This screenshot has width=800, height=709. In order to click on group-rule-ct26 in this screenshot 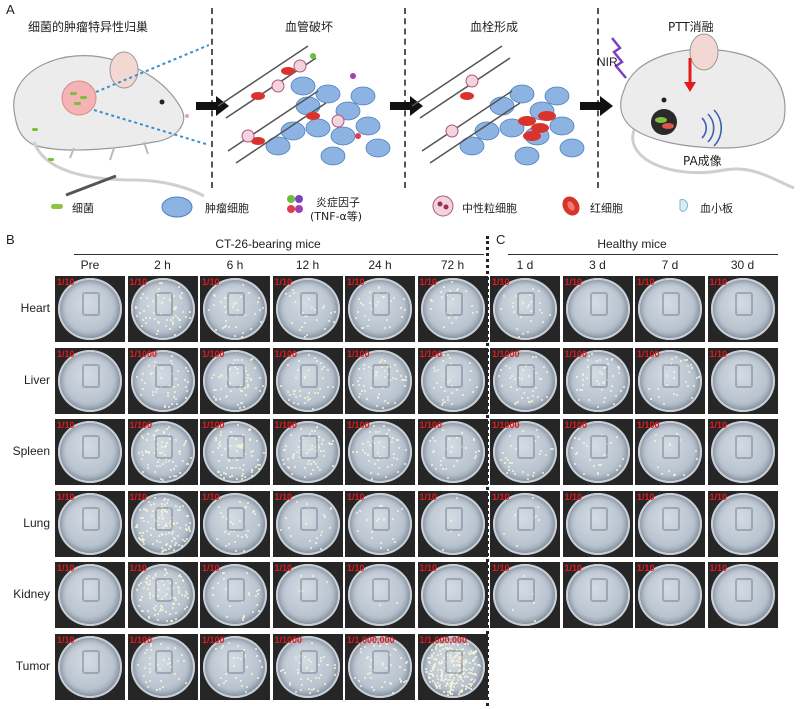, I will do `click(279, 254)`.